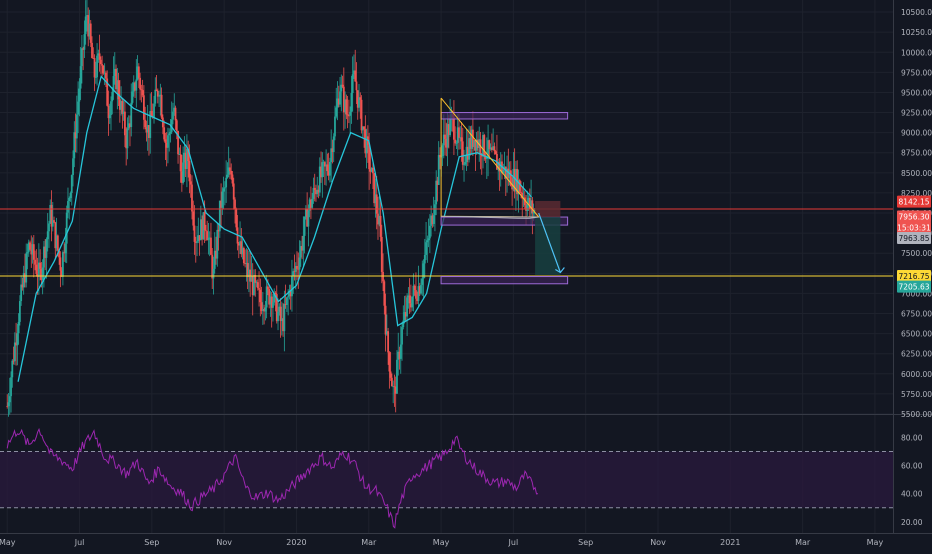 This screenshot has height=554, width=932. I want to click on price-axis-tick-label: 6500.00, so click(916, 334).